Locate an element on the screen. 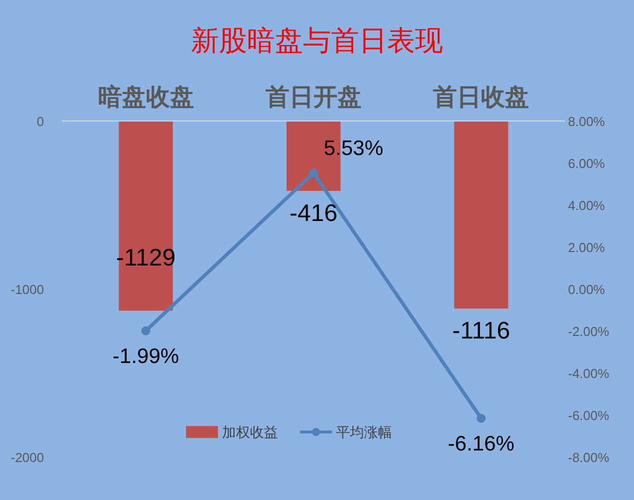 The image size is (634, 500). y2-tick-label: 8.00% is located at coordinates (587, 121).